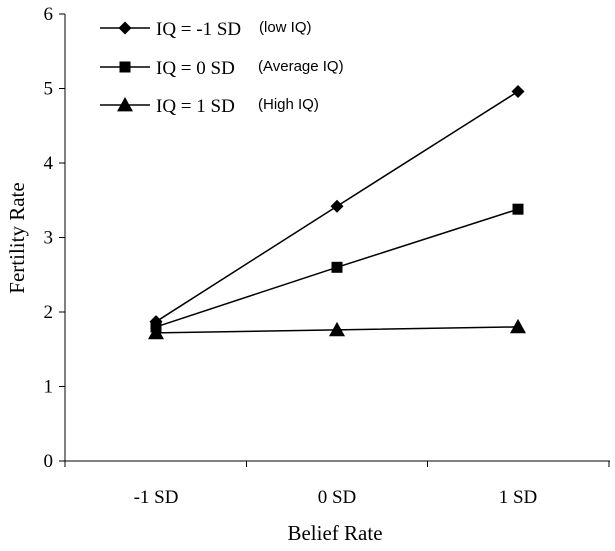 Image resolution: width=615 pixels, height=551 pixels. Describe the element at coordinates (195, 68) in the screenshot. I see `legend-label: IQ = 0 SD` at that location.